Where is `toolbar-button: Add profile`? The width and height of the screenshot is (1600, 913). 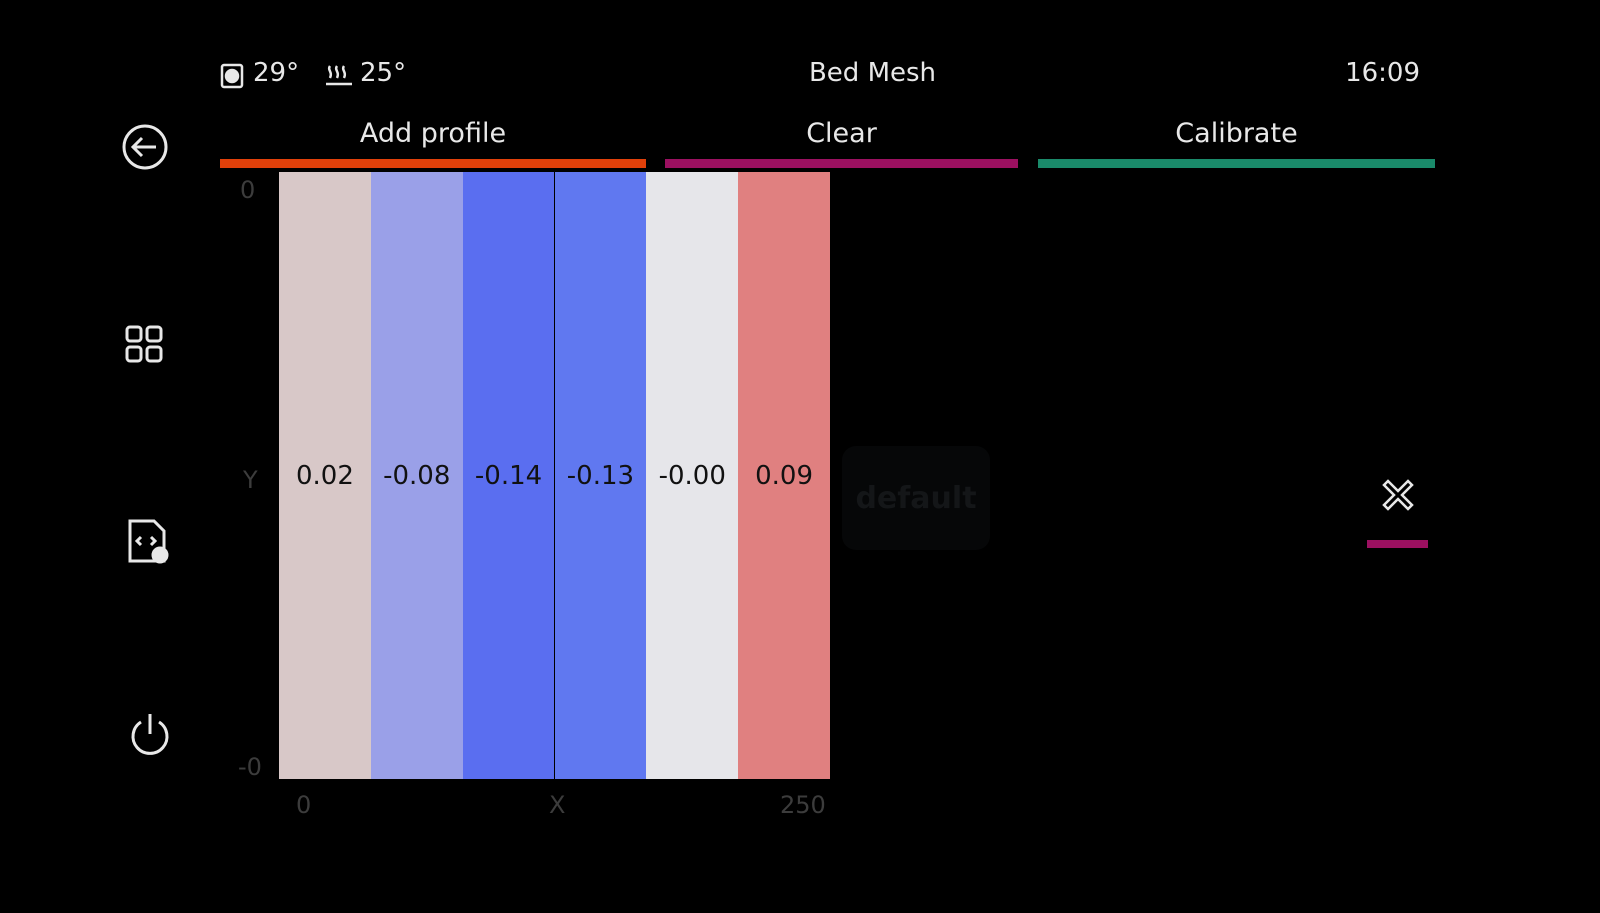 toolbar-button: Add profile is located at coordinates (433, 141).